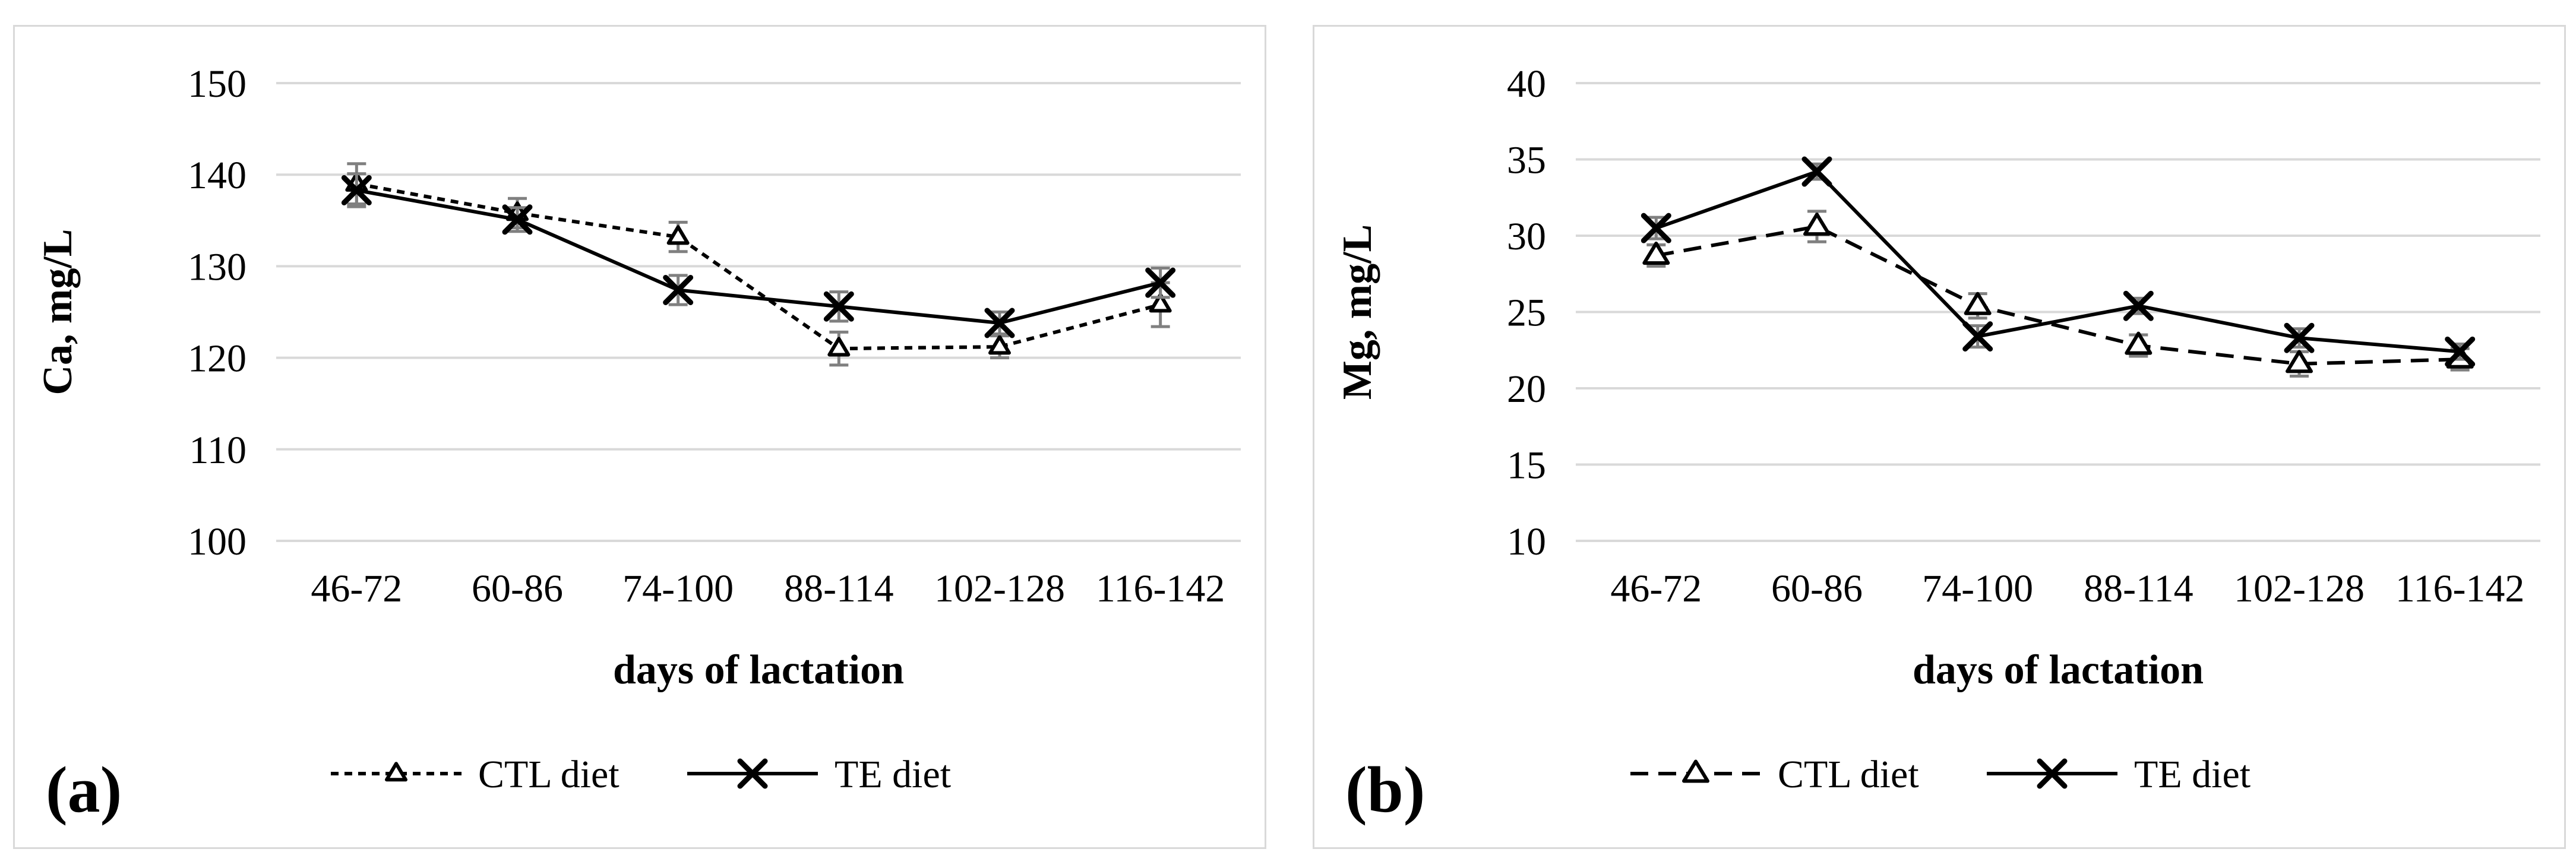 This screenshot has height=868, width=2576. Describe the element at coordinates (217, 450) in the screenshot. I see `y-tick-label: 110` at that location.